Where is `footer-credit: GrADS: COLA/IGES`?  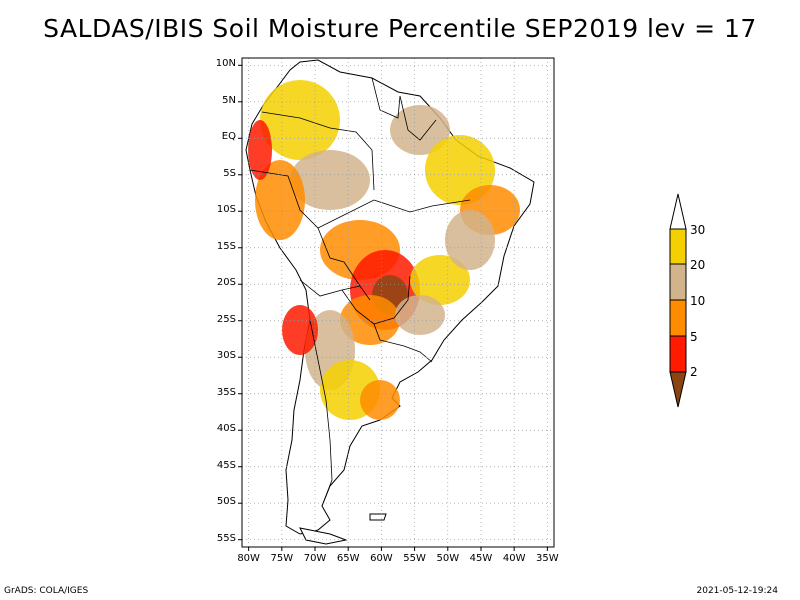
footer-credit: GrADS: COLA/IGES is located at coordinates (46, 591).